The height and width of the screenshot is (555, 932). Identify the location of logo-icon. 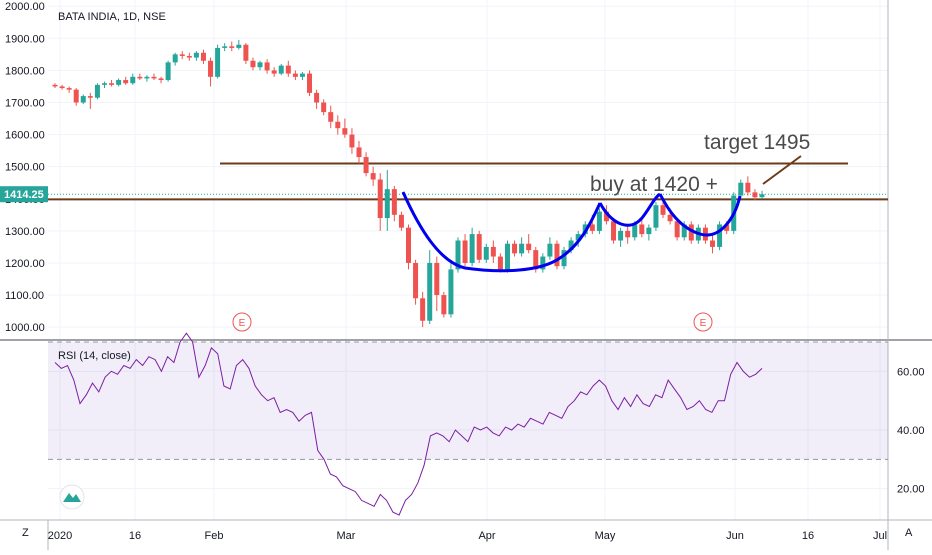
(72, 497).